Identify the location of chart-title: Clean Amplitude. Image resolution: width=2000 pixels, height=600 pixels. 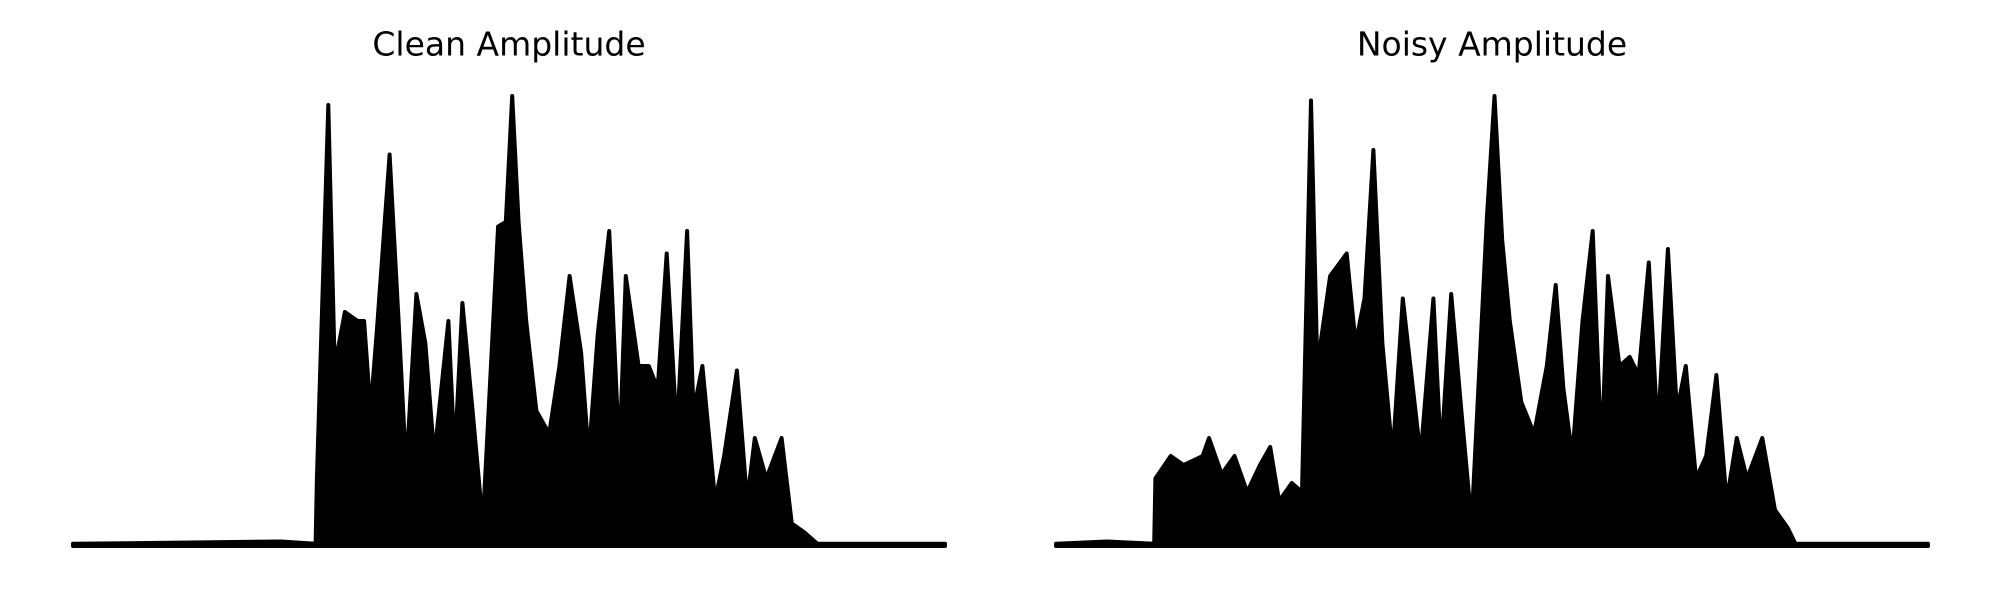
(508, 44).